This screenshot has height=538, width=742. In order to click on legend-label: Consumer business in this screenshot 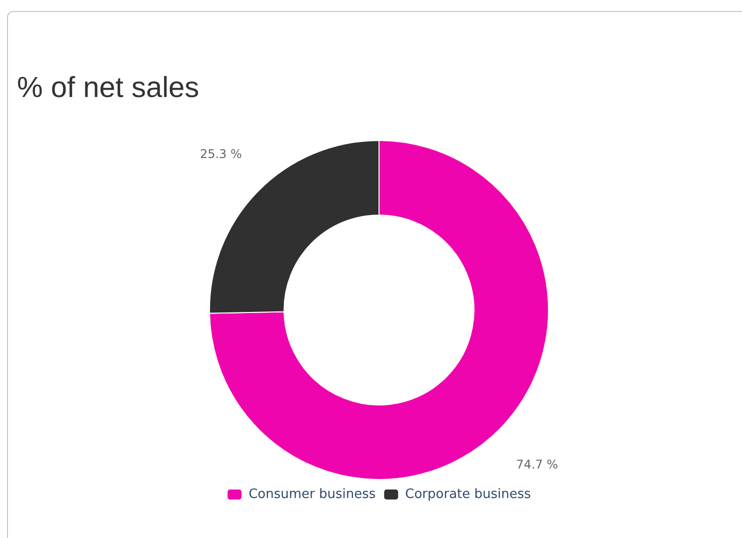, I will do `click(312, 494)`.